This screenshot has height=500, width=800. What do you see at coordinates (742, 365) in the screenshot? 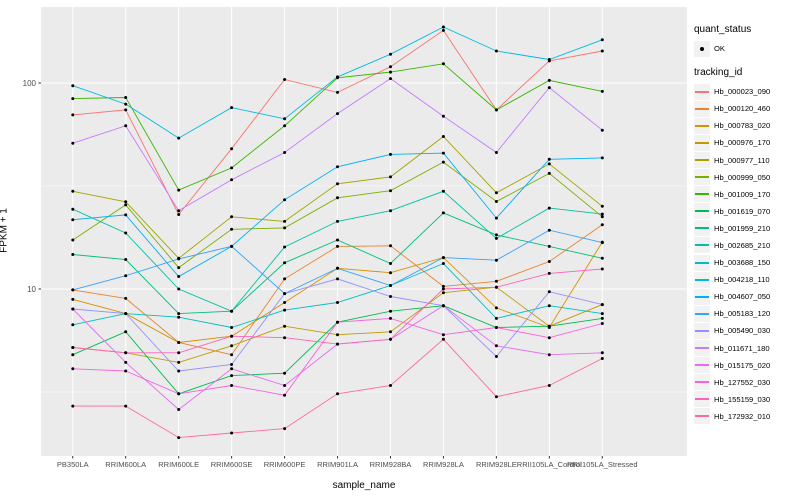
I see `legend-label: Hb_015175_020` at bounding box center [742, 365].